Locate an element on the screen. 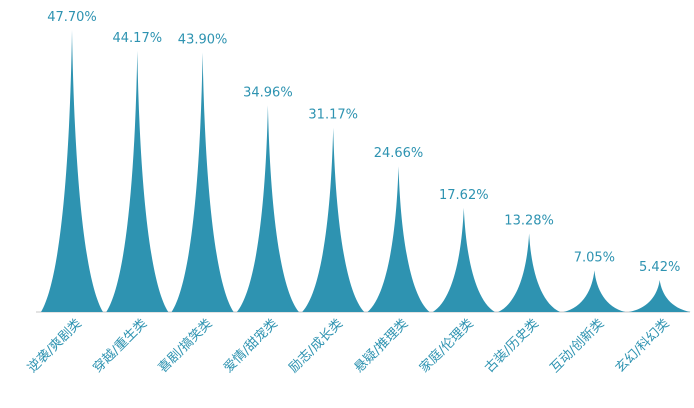  category-label: 古装/历史类 is located at coordinates (512, 346).